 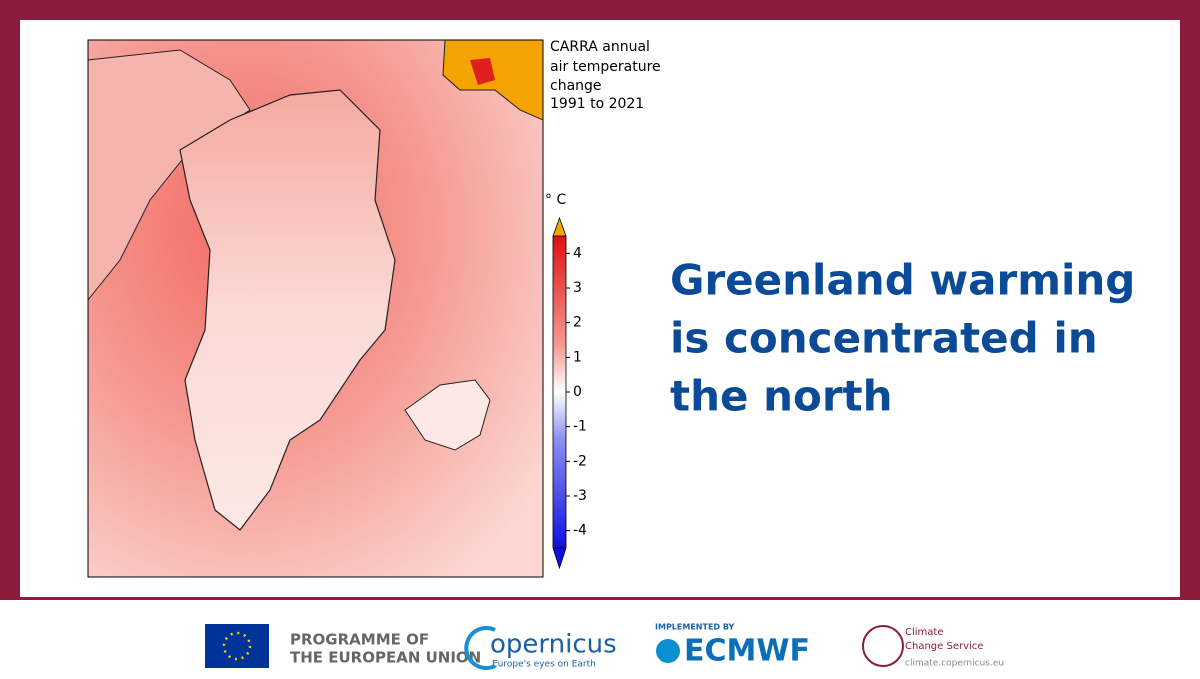 What do you see at coordinates (577, 323) in the screenshot?
I see `colorbar-tick-label: 2` at bounding box center [577, 323].